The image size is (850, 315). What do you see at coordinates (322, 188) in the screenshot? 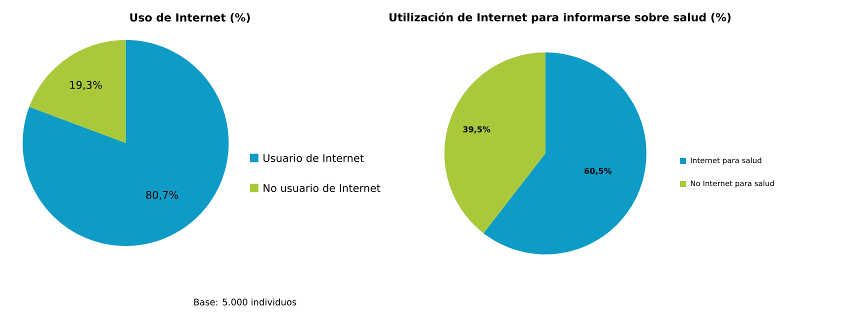
I see `legend-label: No usuario de Internet` at bounding box center [322, 188].